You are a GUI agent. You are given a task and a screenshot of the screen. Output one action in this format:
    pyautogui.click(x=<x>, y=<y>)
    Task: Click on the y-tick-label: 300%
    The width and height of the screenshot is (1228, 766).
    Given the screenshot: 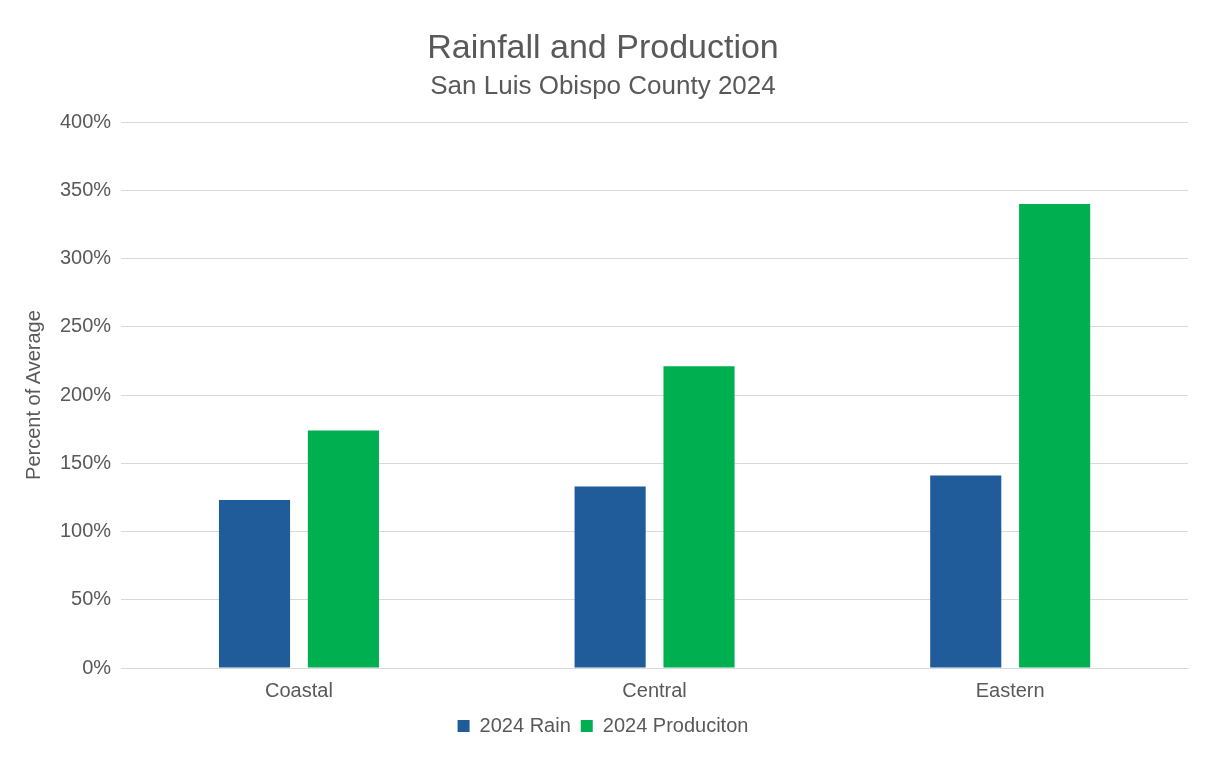 What is the action you would take?
    pyautogui.click(x=86, y=257)
    